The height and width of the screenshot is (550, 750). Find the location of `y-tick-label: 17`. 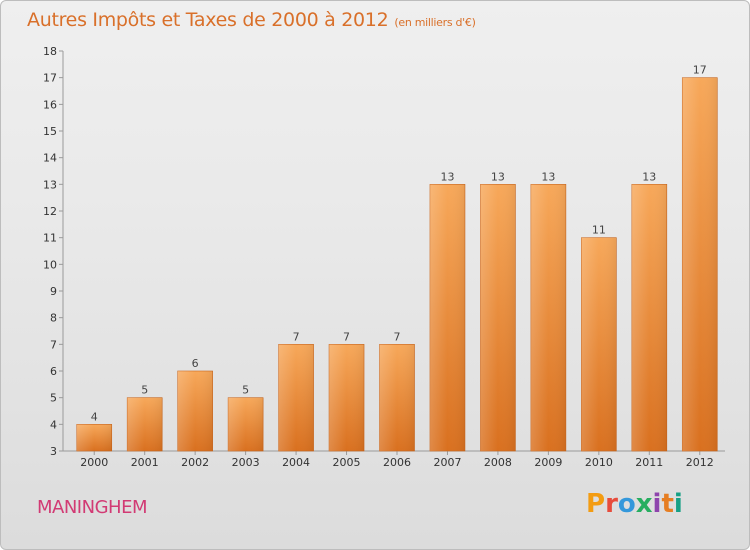

y-tick-label: 17 is located at coordinates (50, 78).